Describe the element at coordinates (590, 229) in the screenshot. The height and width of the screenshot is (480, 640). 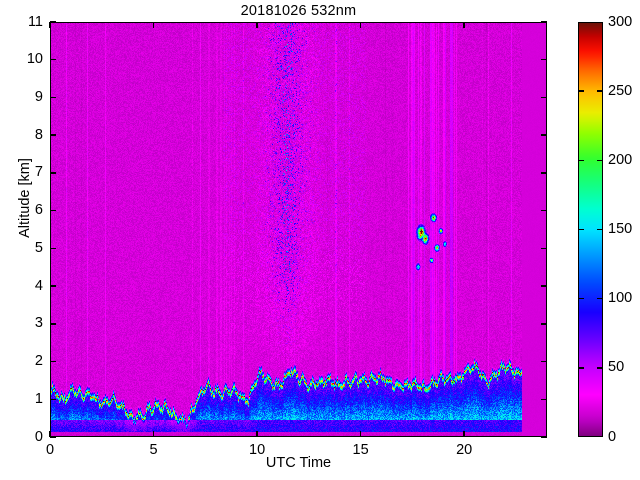
I see `colorbar-gradient` at that location.